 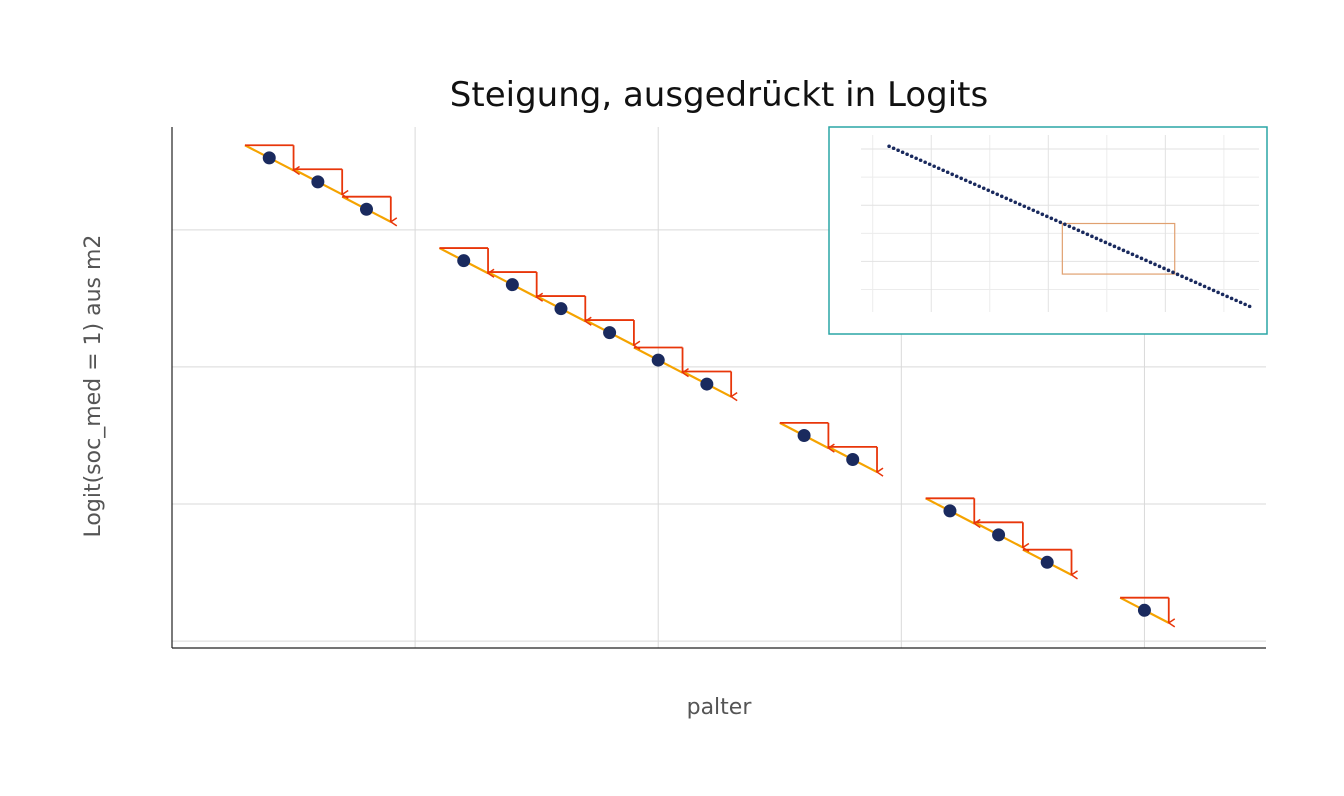 What do you see at coordinates (1048, 230) in the screenshot?
I see `inset-overview-plot` at bounding box center [1048, 230].